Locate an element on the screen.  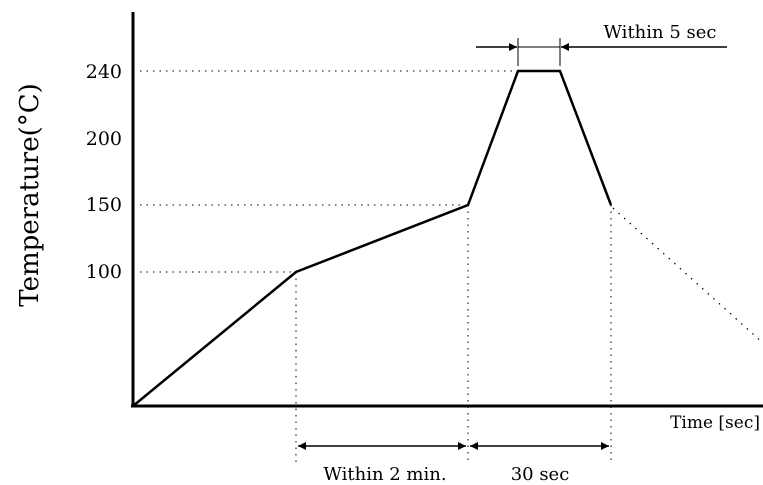
peak-duration-label: Within 5 sec is located at coordinates (660, 32).